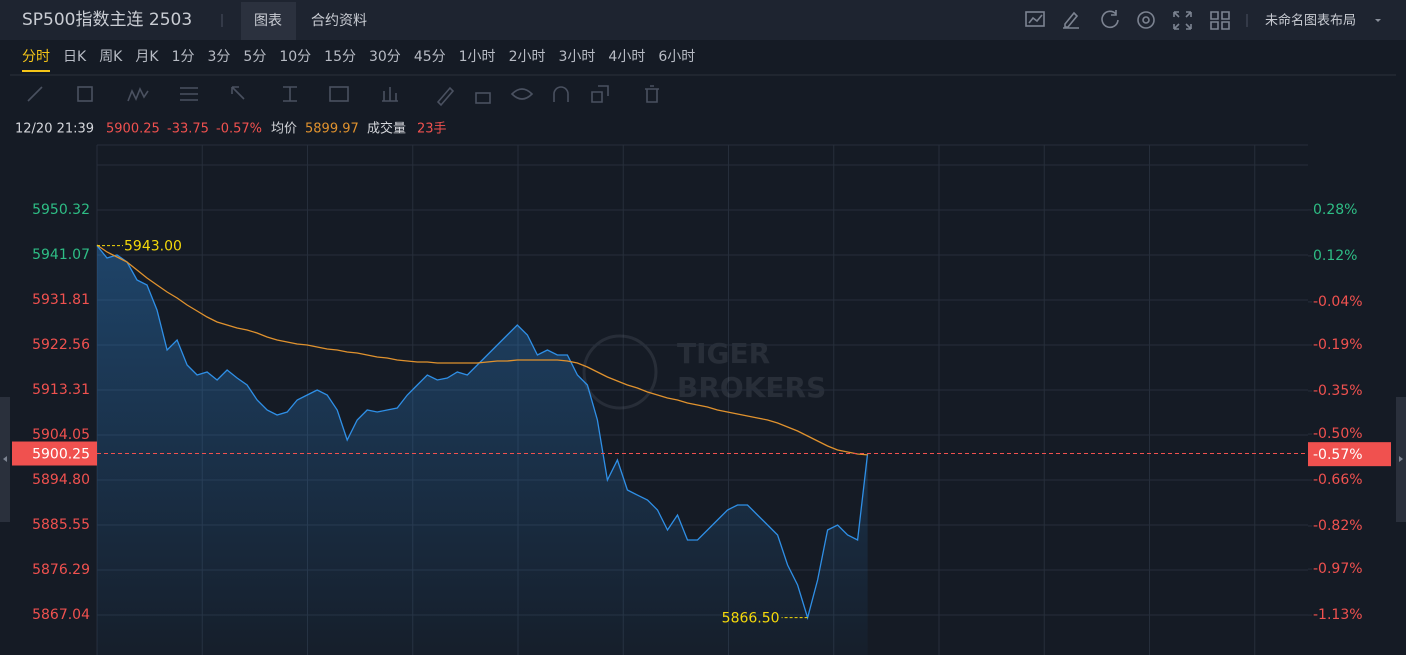  I want to click on tool-line, so click(35, 94).